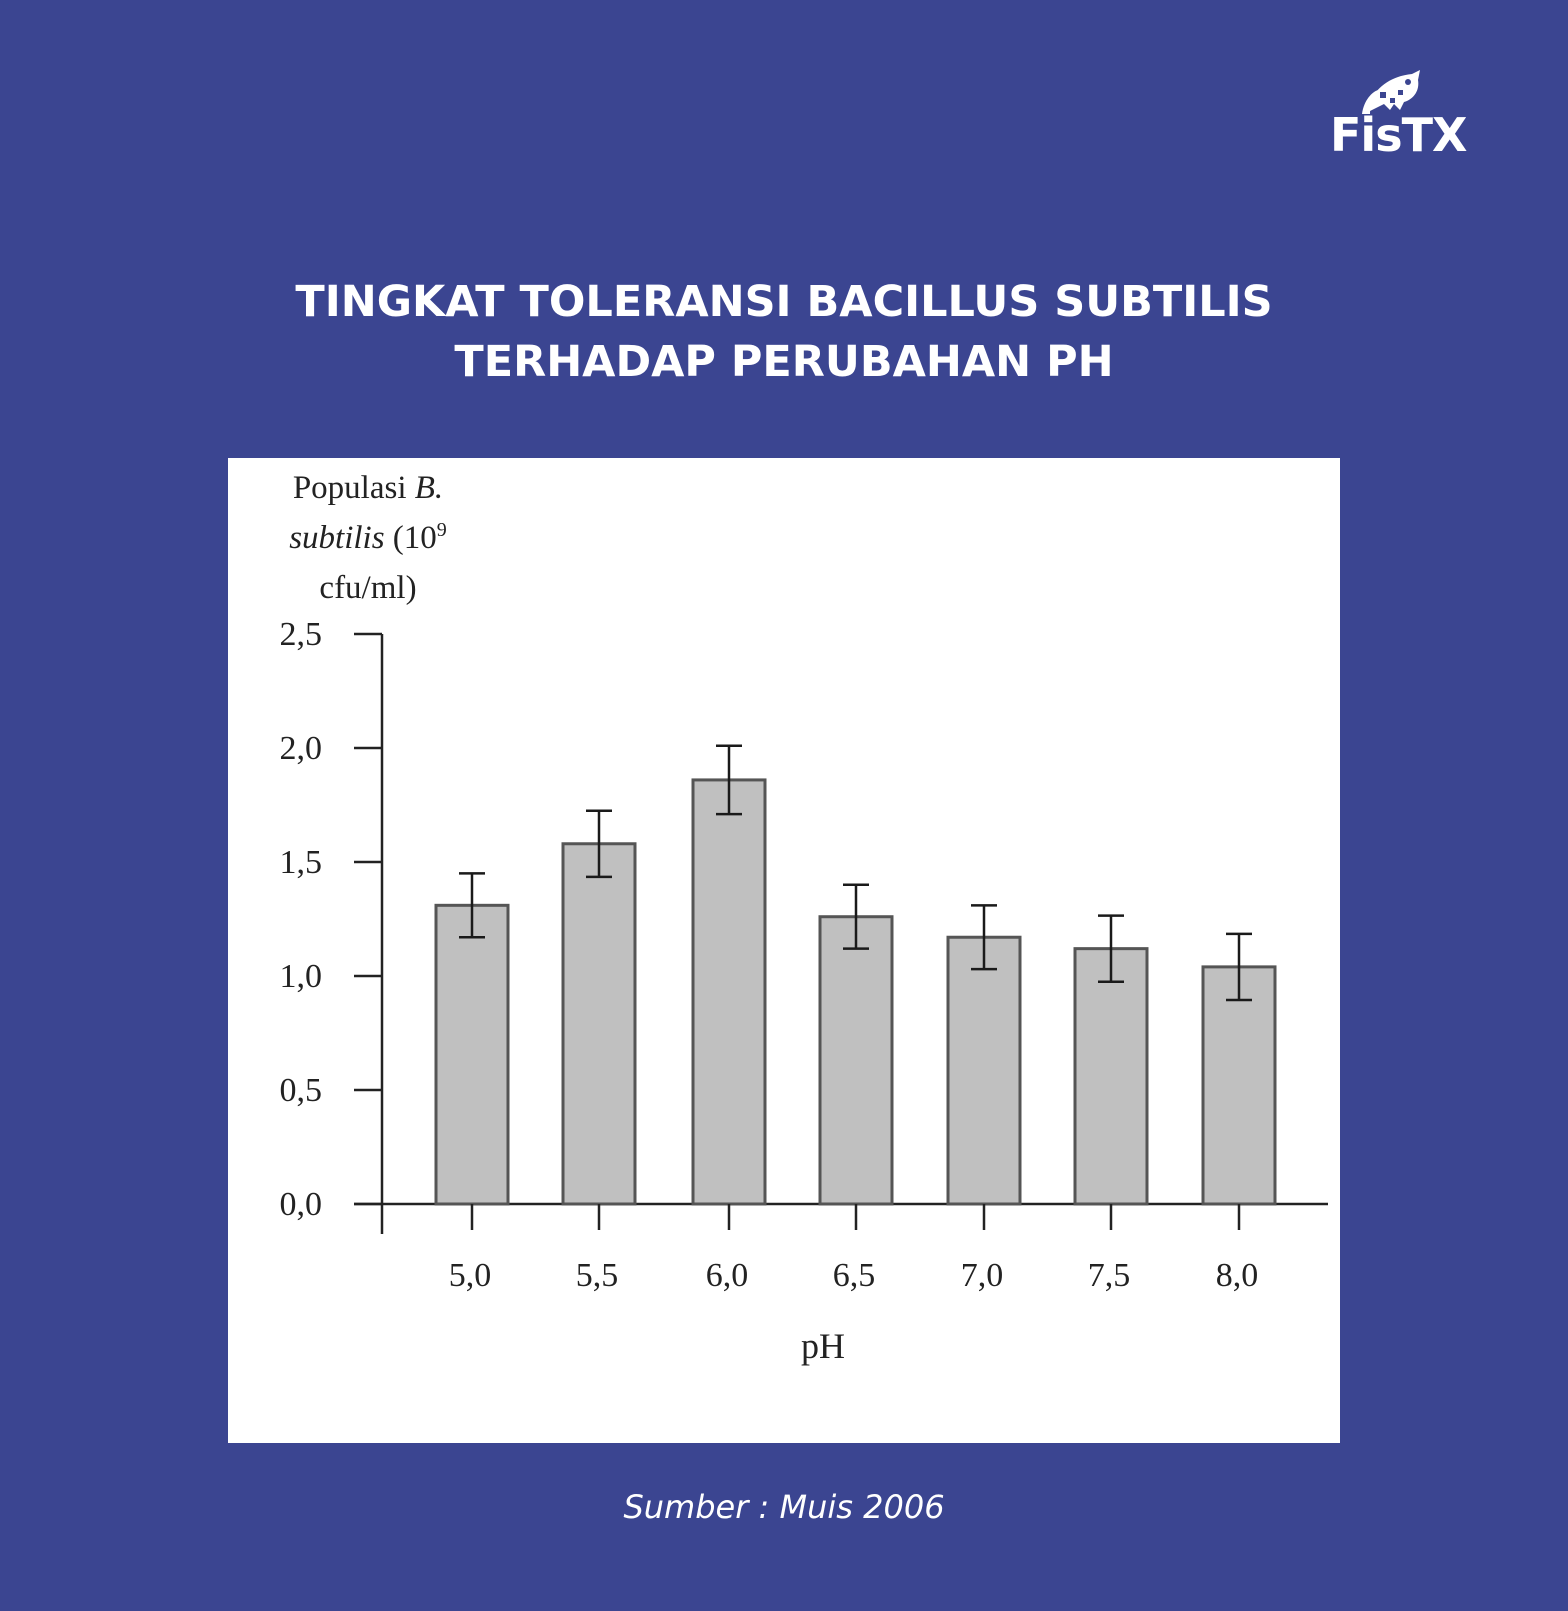 This screenshot has height=1611, width=1568. Describe the element at coordinates (1391, 92) in the screenshot. I see `fish-icon` at that location.